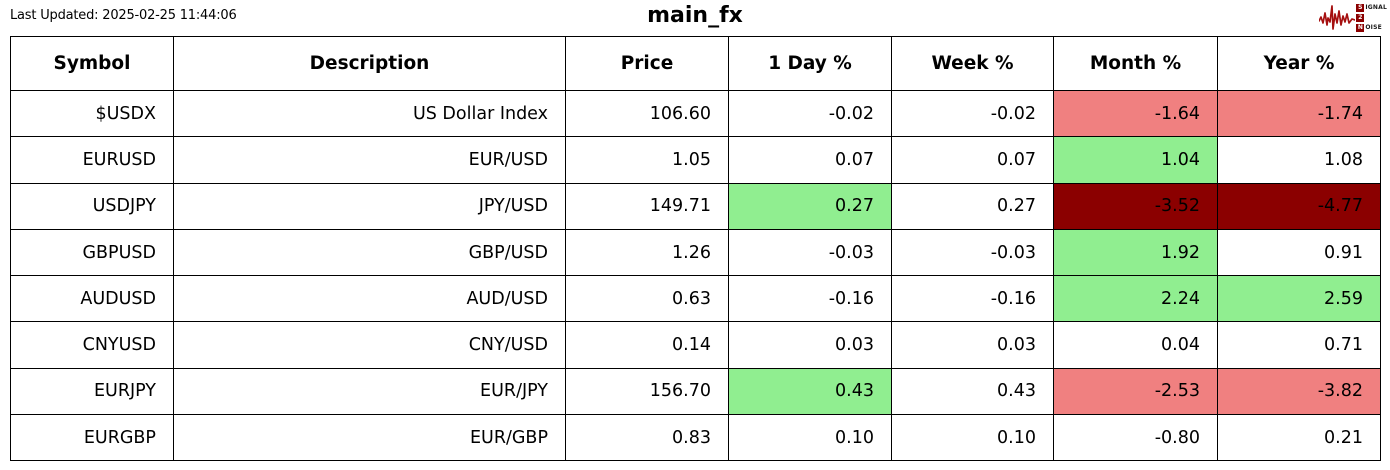 The width and height of the screenshot is (1390, 470). I want to click on cell-description: US Dollar Index, so click(369, 113).